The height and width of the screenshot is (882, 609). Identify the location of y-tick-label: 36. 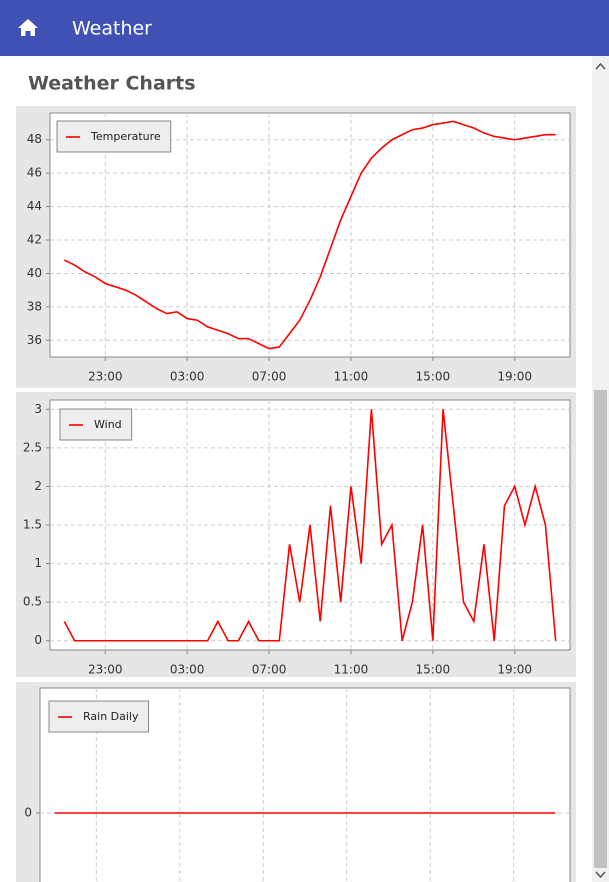
(34, 340).